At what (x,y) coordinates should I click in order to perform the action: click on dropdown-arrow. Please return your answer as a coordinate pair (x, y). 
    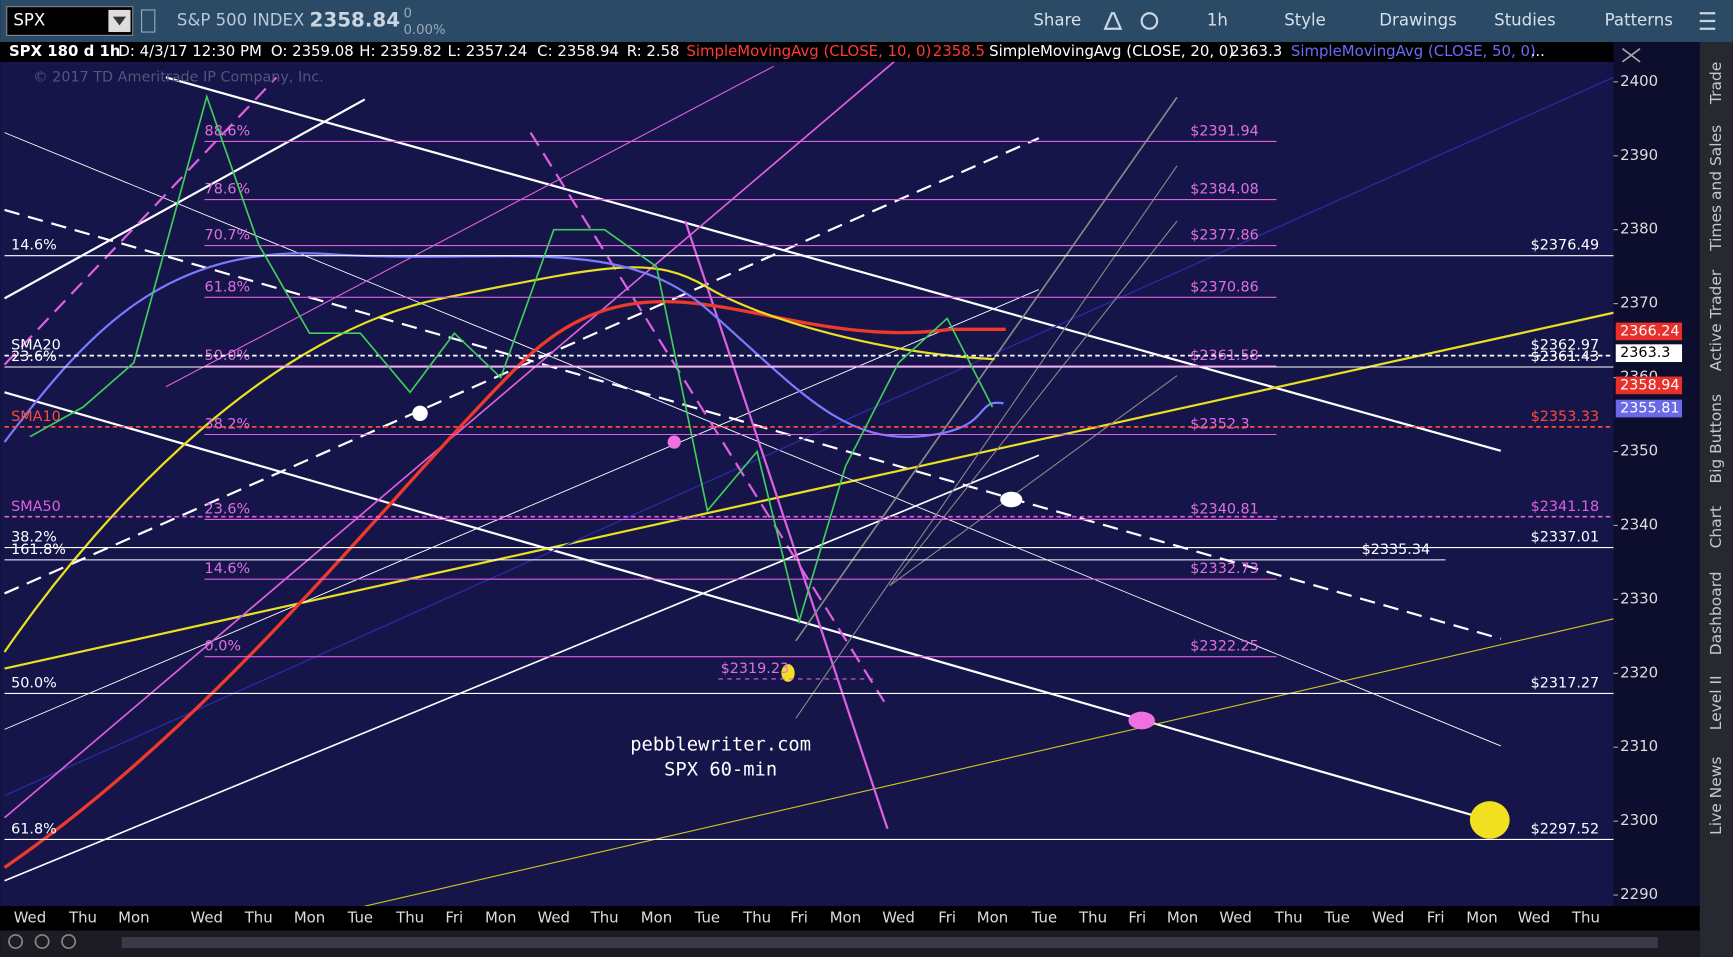
    Looking at the image, I should click on (119, 21).